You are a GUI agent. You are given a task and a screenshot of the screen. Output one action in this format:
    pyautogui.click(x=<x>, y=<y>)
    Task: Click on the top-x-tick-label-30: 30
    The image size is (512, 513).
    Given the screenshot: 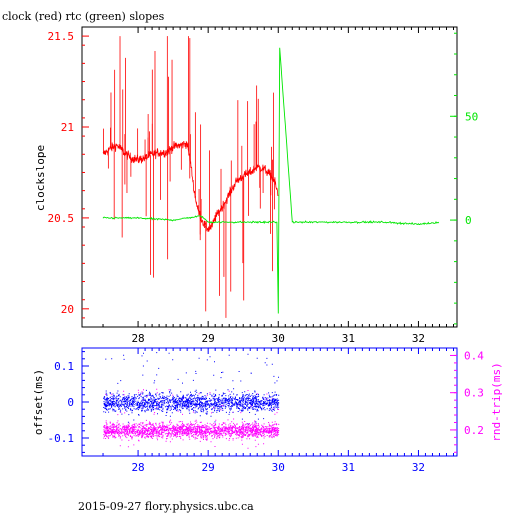 What is the action you would take?
    pyautogui.click(x=278, y=338)
    